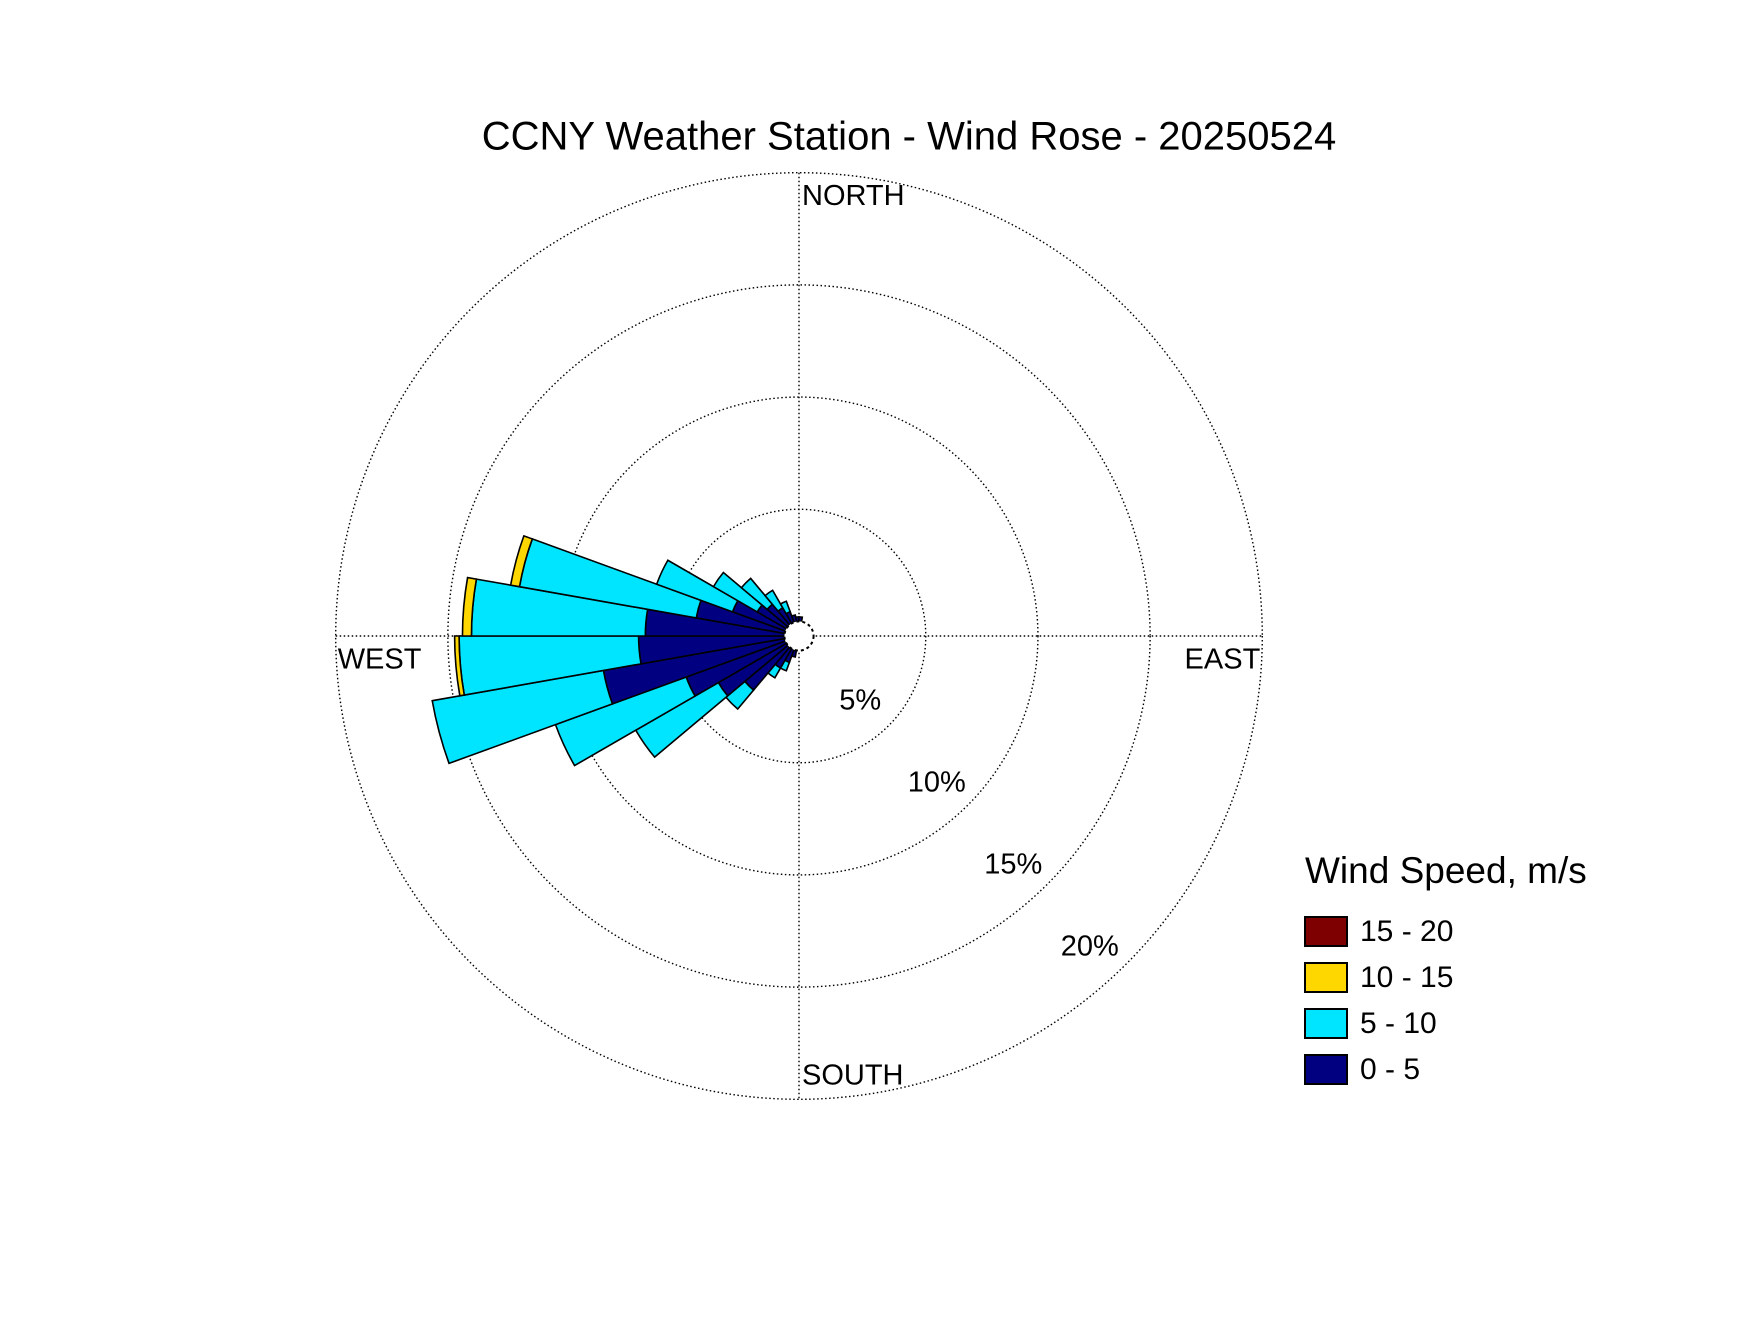  What do you see at coordinates (1090, 946) in the screenshot?
I see `r-tick-label: 20%` at bounding box center [1090, 946].